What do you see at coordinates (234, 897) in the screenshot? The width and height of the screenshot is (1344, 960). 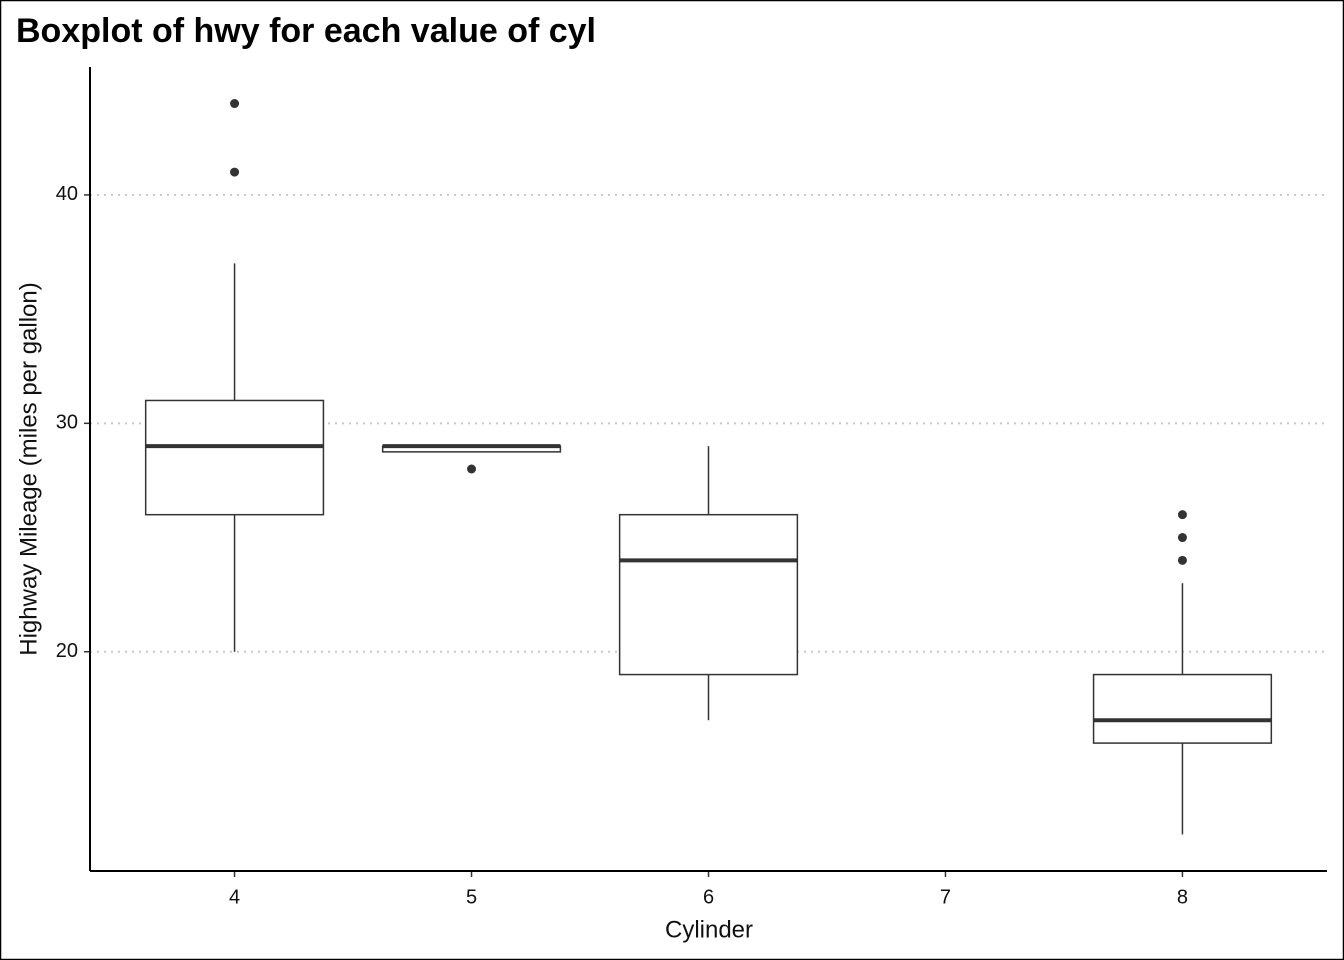 I see `x-tick-label: 4` at bounding box center [234, 897].